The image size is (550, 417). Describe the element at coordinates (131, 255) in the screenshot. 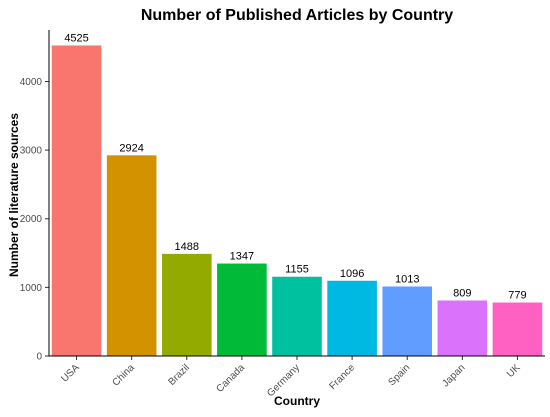

I see `bar-china` at that location.